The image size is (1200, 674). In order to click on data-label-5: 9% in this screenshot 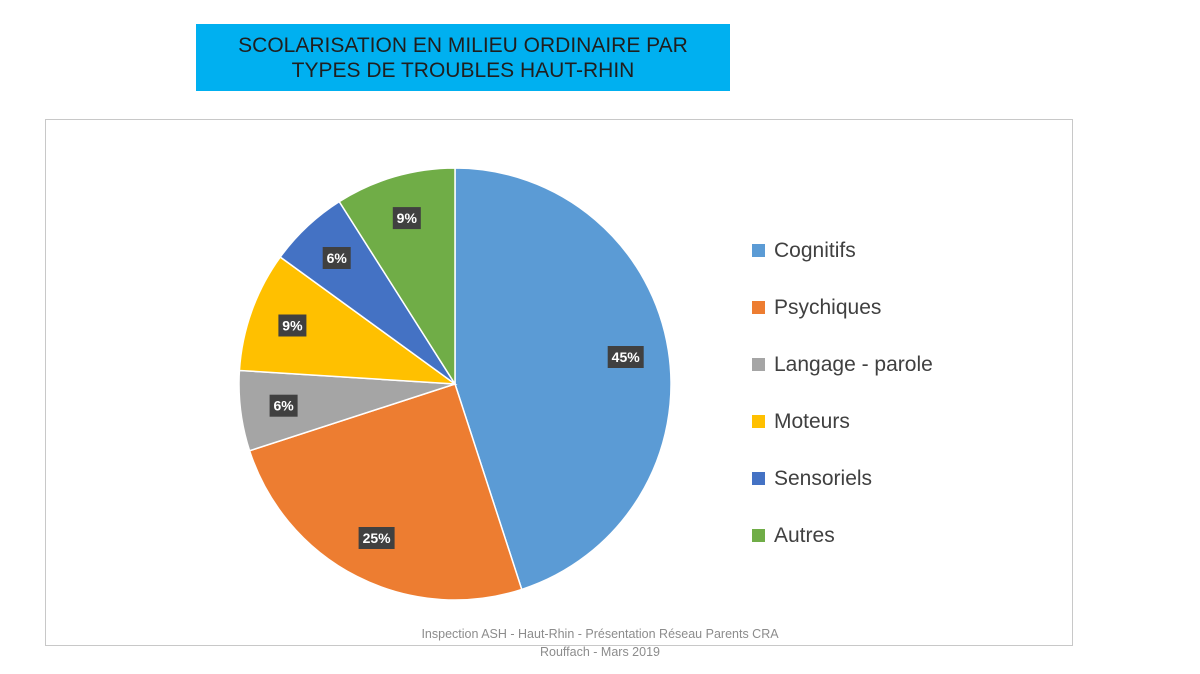, I will do `click(406, 218)`.